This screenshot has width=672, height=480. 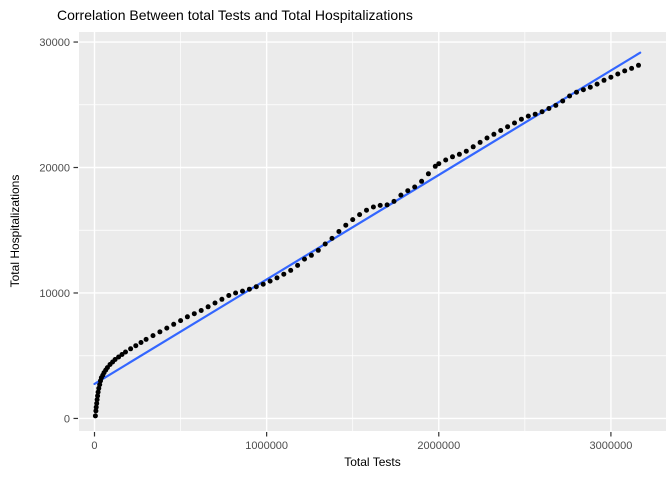 What do you see at coordinates (372, 462) in the screenshot?
I see `x-axis-title: Total Tests` at bounding box center [372, 462].